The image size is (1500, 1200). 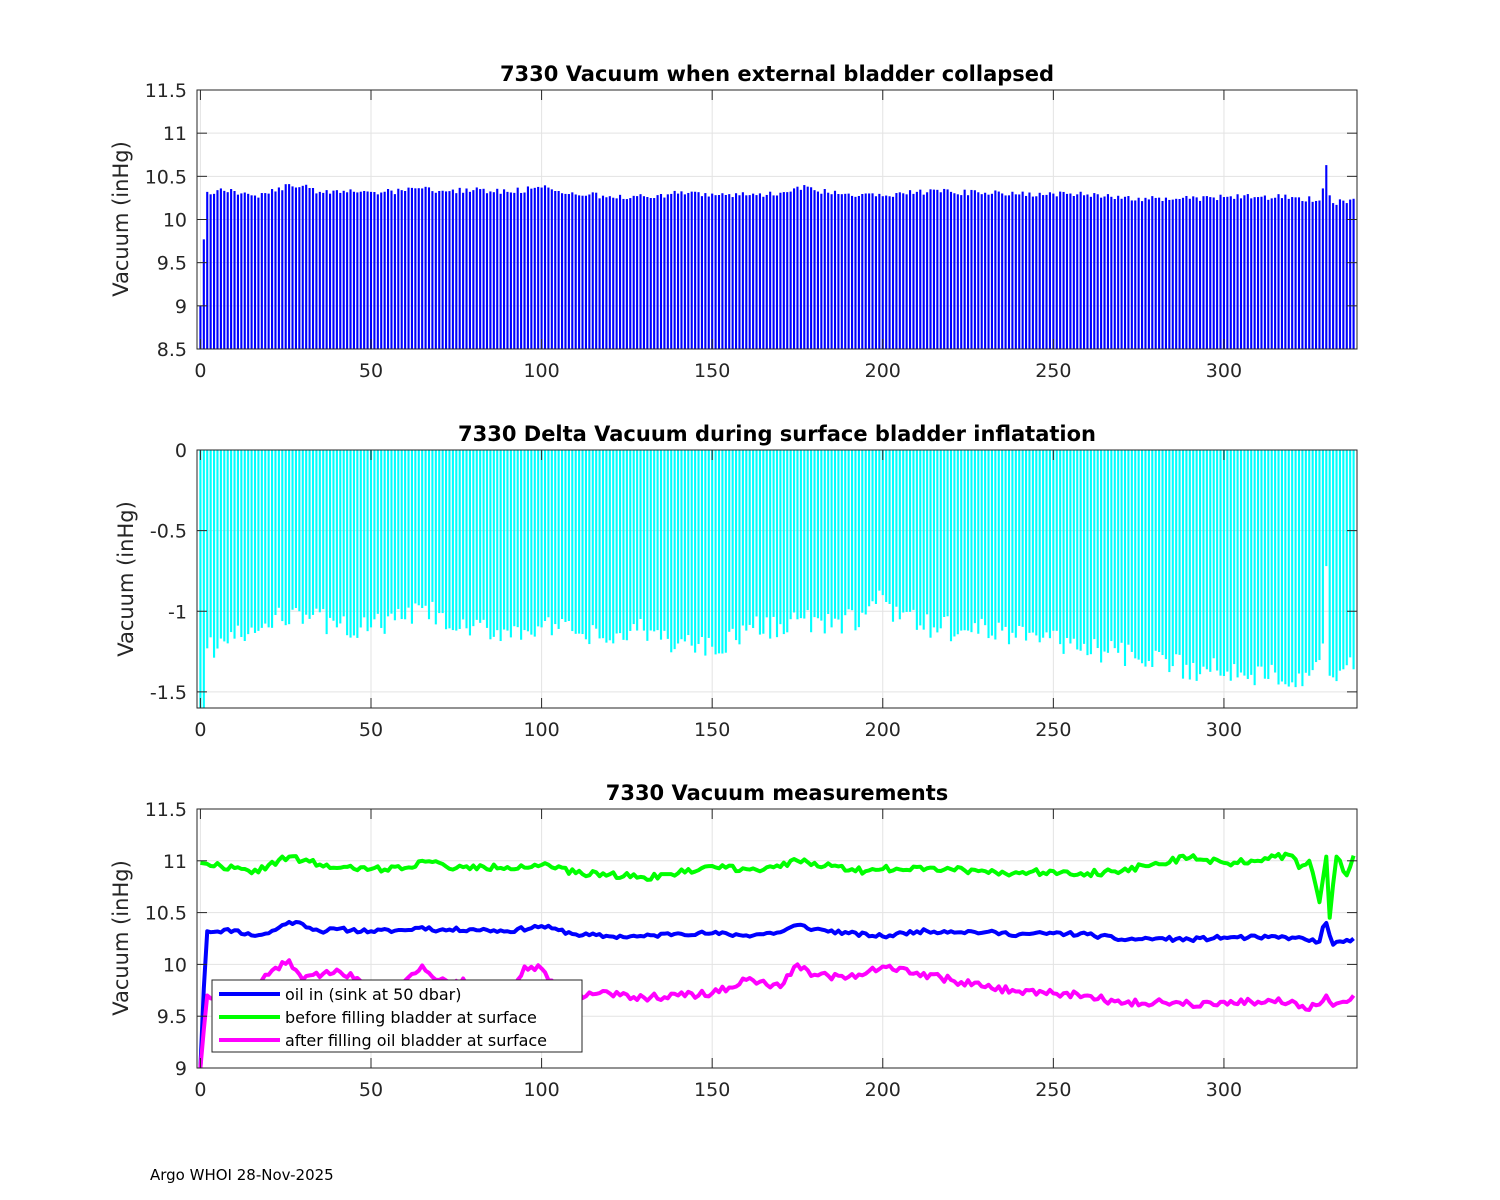 What do you see at coordinates (166, 810) in the screenshot?
I see `y-tick-label: 11.5` at bounding box center [166, 810].